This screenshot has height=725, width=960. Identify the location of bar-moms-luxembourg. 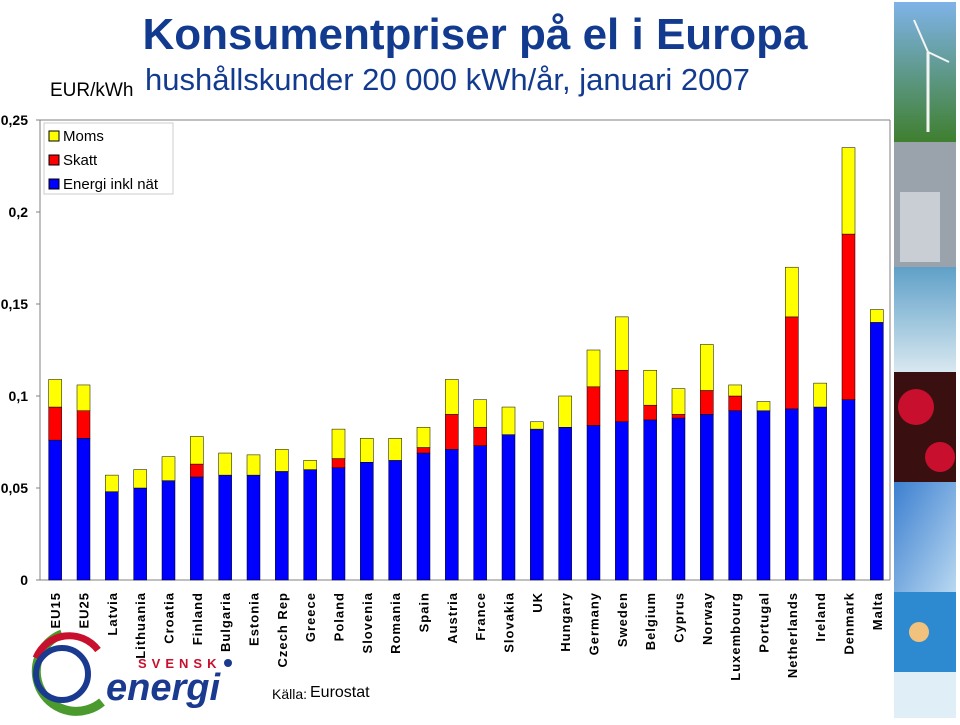
(735, 390).